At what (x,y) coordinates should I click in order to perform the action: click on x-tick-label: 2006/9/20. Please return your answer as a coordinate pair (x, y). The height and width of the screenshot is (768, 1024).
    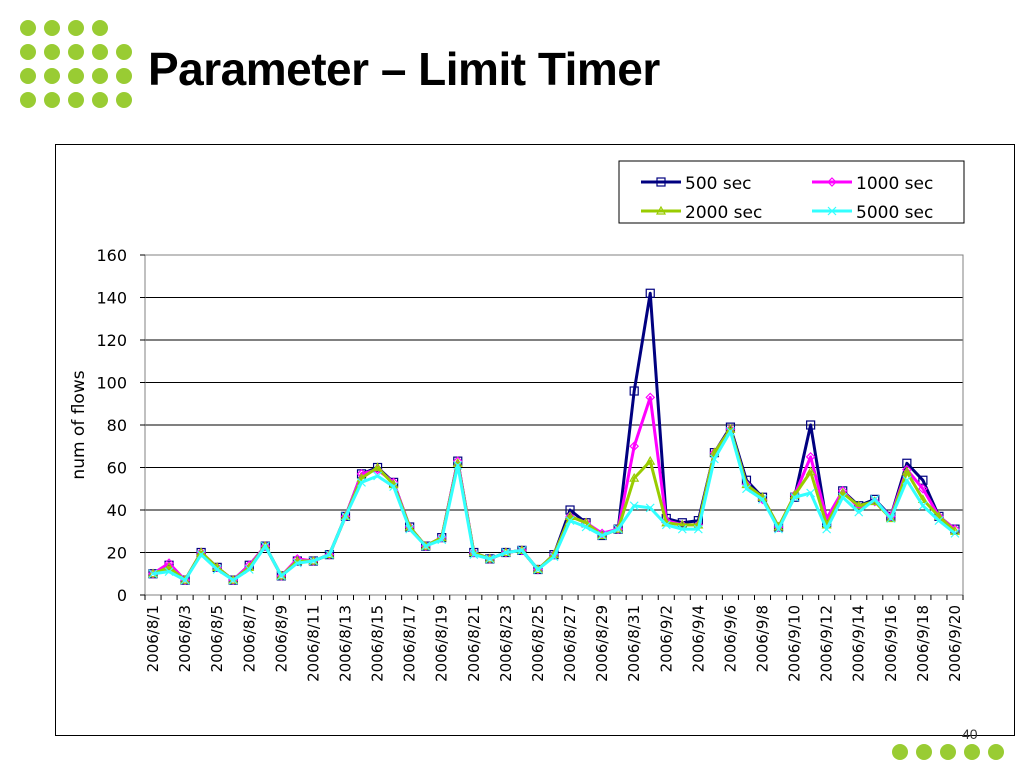
    Looking at the image, I should click on (955, 643).